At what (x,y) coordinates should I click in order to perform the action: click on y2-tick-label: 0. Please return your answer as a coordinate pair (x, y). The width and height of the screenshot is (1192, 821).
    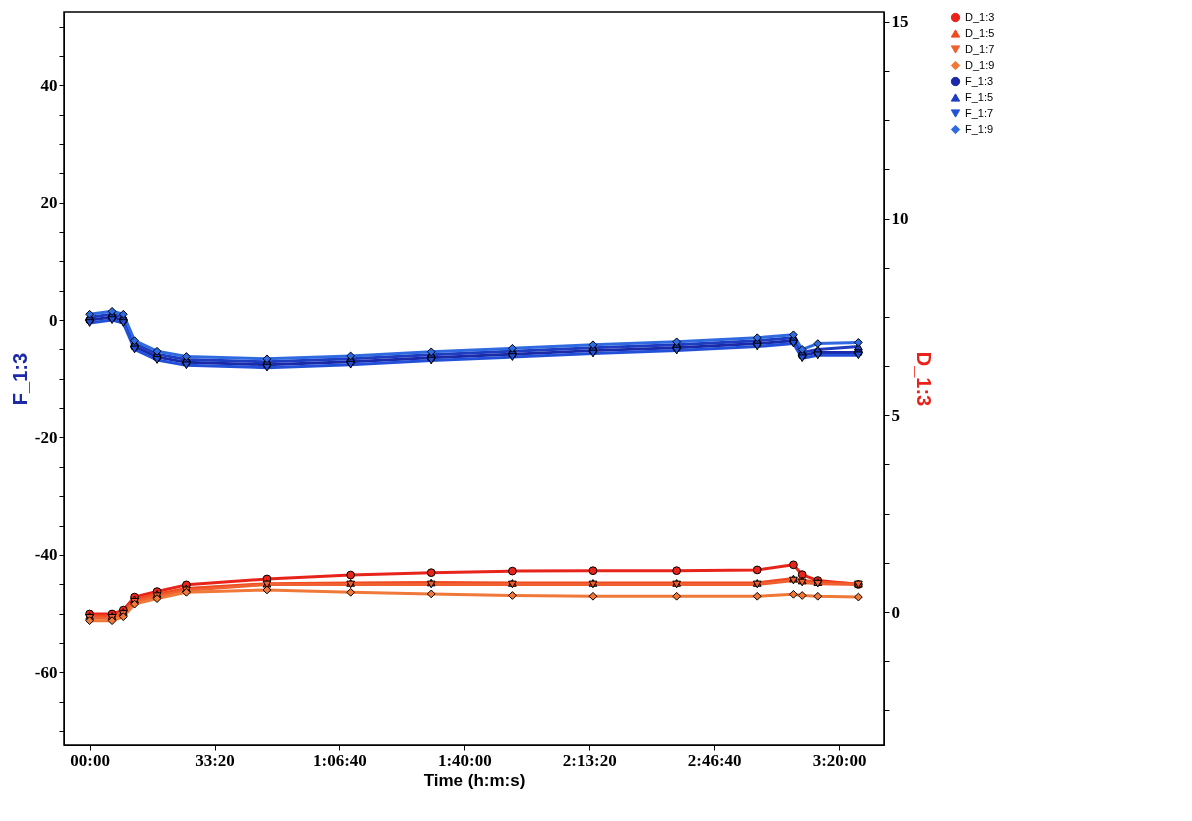
    Looking at the image, I should click on (895, 612).